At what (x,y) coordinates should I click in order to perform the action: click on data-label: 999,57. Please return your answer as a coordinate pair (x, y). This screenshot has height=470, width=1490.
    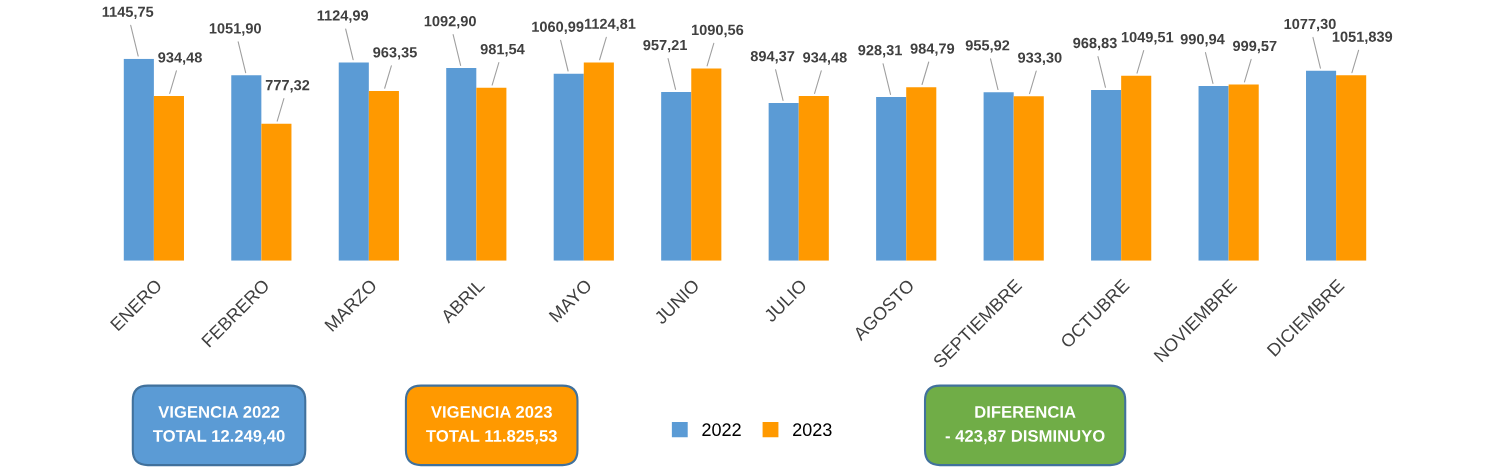
    Looking at the image, I should click on (1255, 47).